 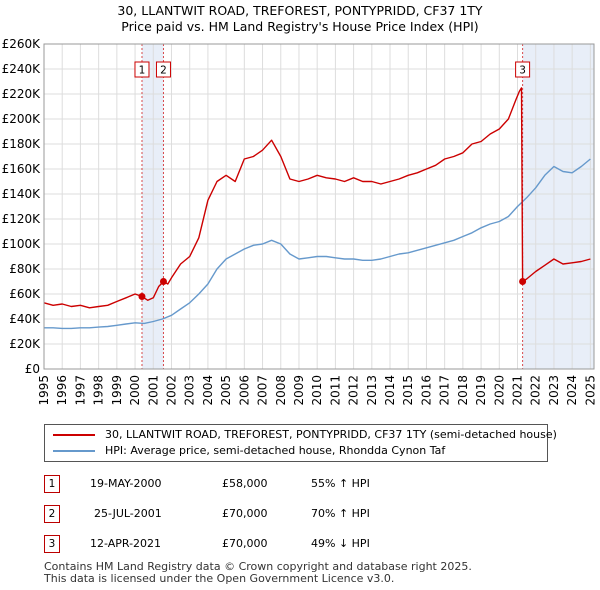 I want to click on sale-label-box-text: 2, so click(x=163, y=71).